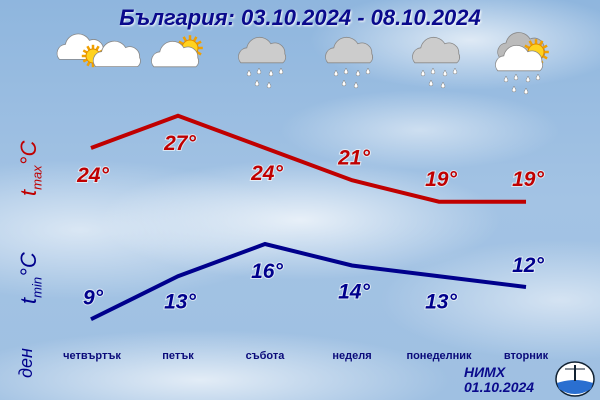 The height and width of the screenshot is (400, 600). I want to click on day-label: петък, so click(178, 356).